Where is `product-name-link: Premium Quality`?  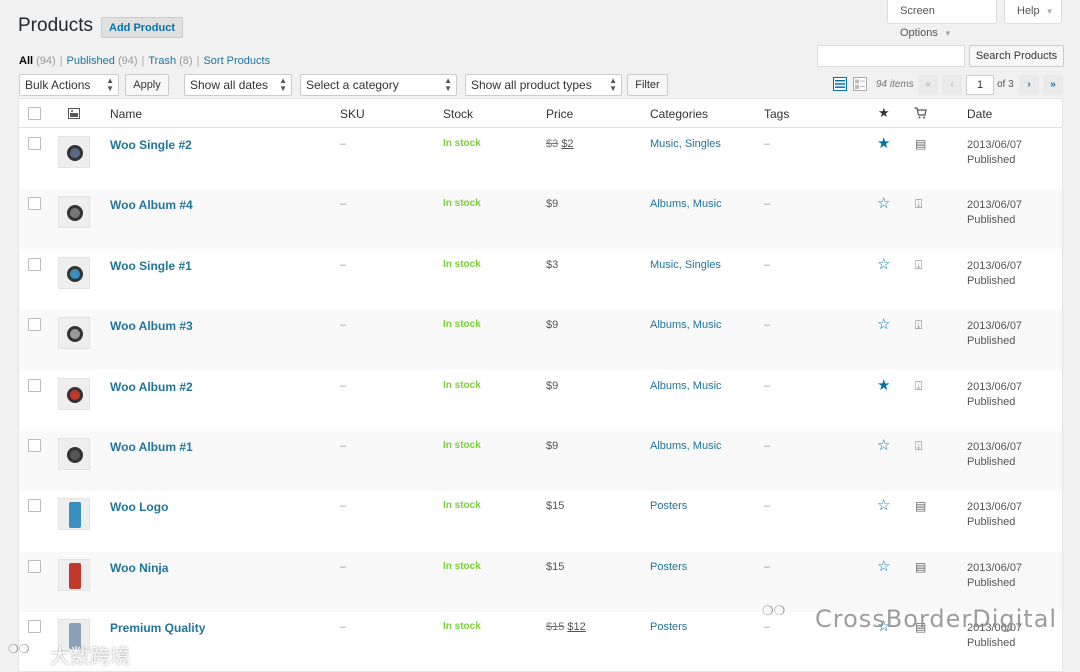
product-name-link: Premium Quality is located at coordinates (158, 628).